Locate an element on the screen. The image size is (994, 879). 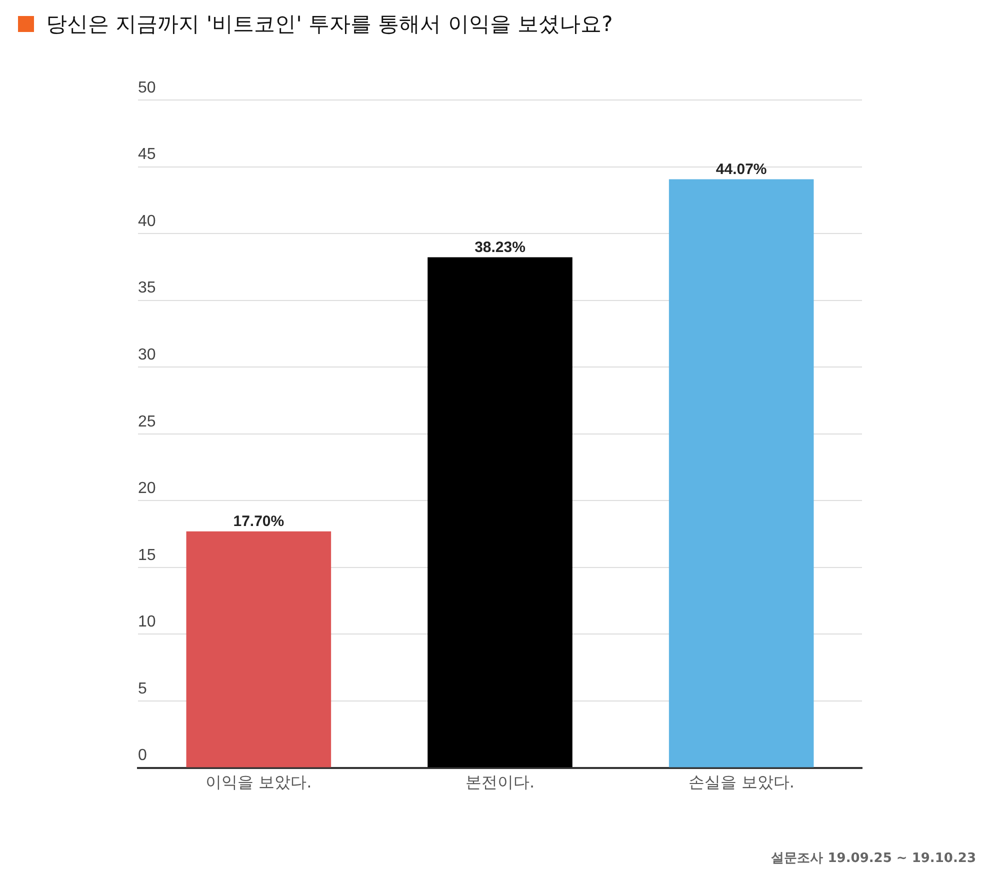
y-tick-label: 40 is located at coordinates (147, 221).